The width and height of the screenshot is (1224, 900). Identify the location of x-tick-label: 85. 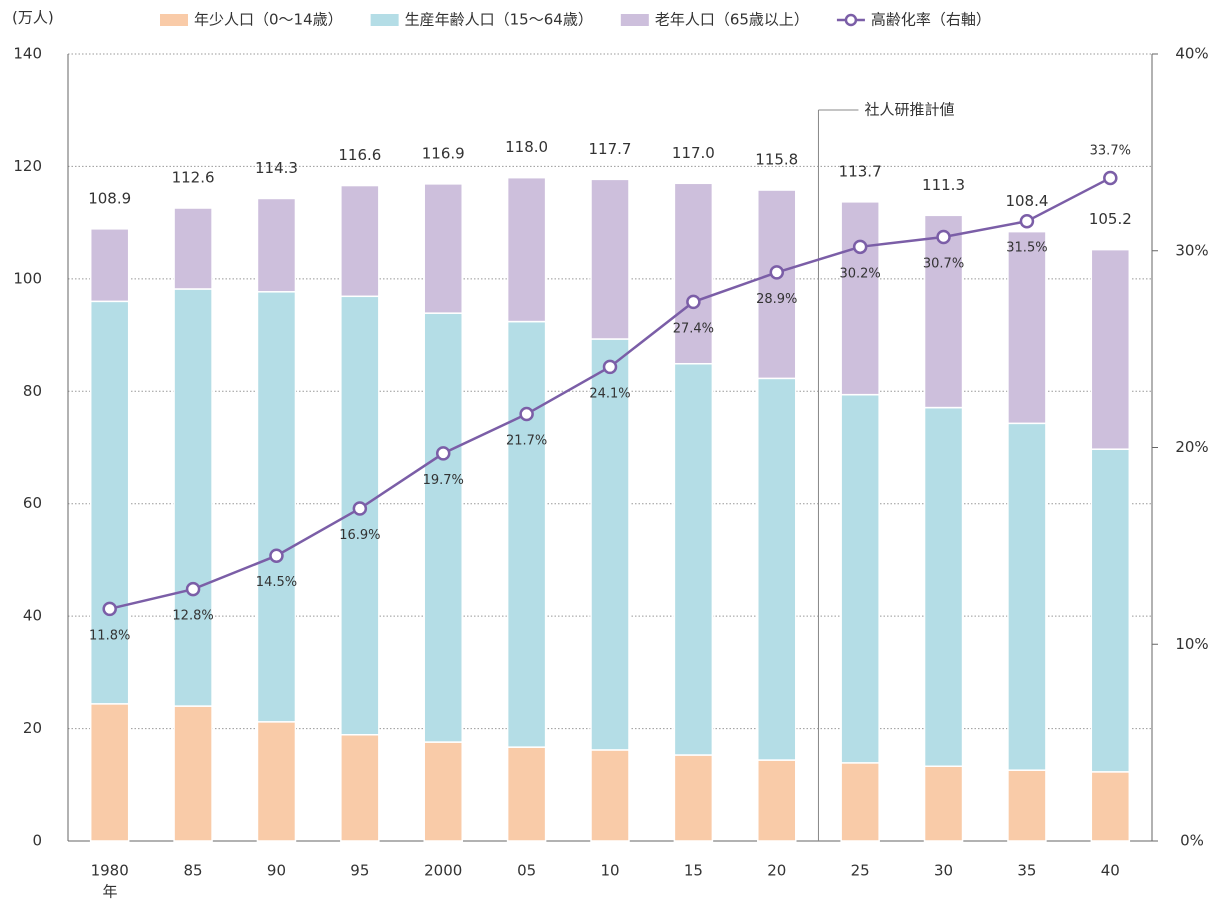
(193, 871).